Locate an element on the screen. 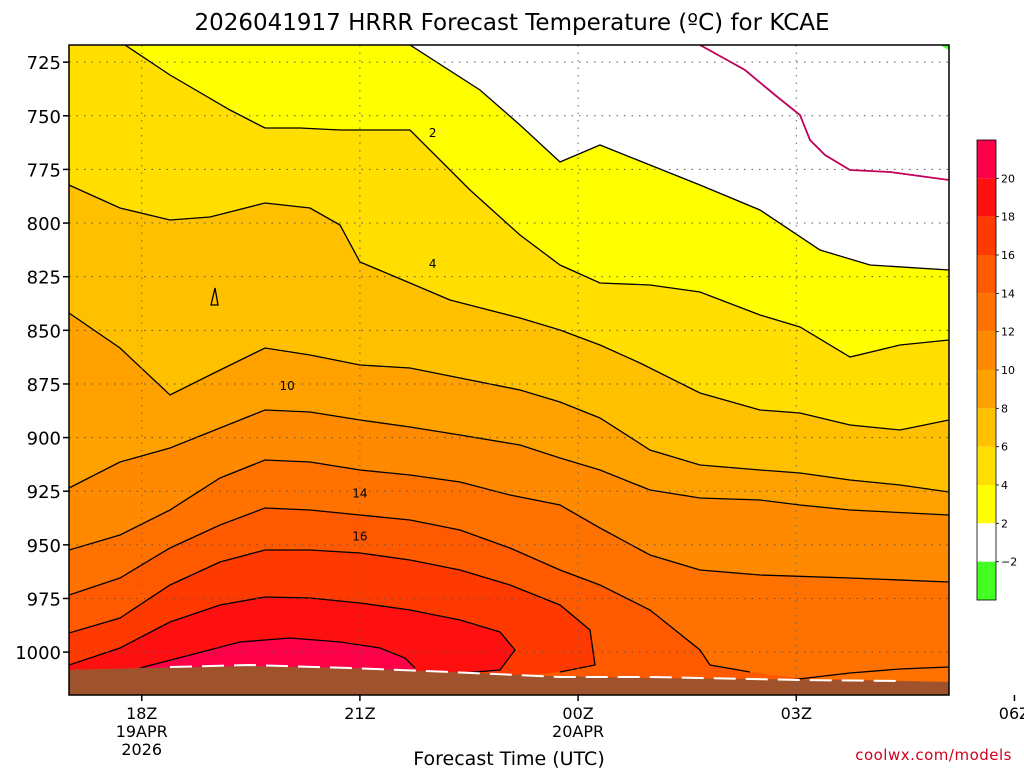  terrain is located at coordinates (509, 680).